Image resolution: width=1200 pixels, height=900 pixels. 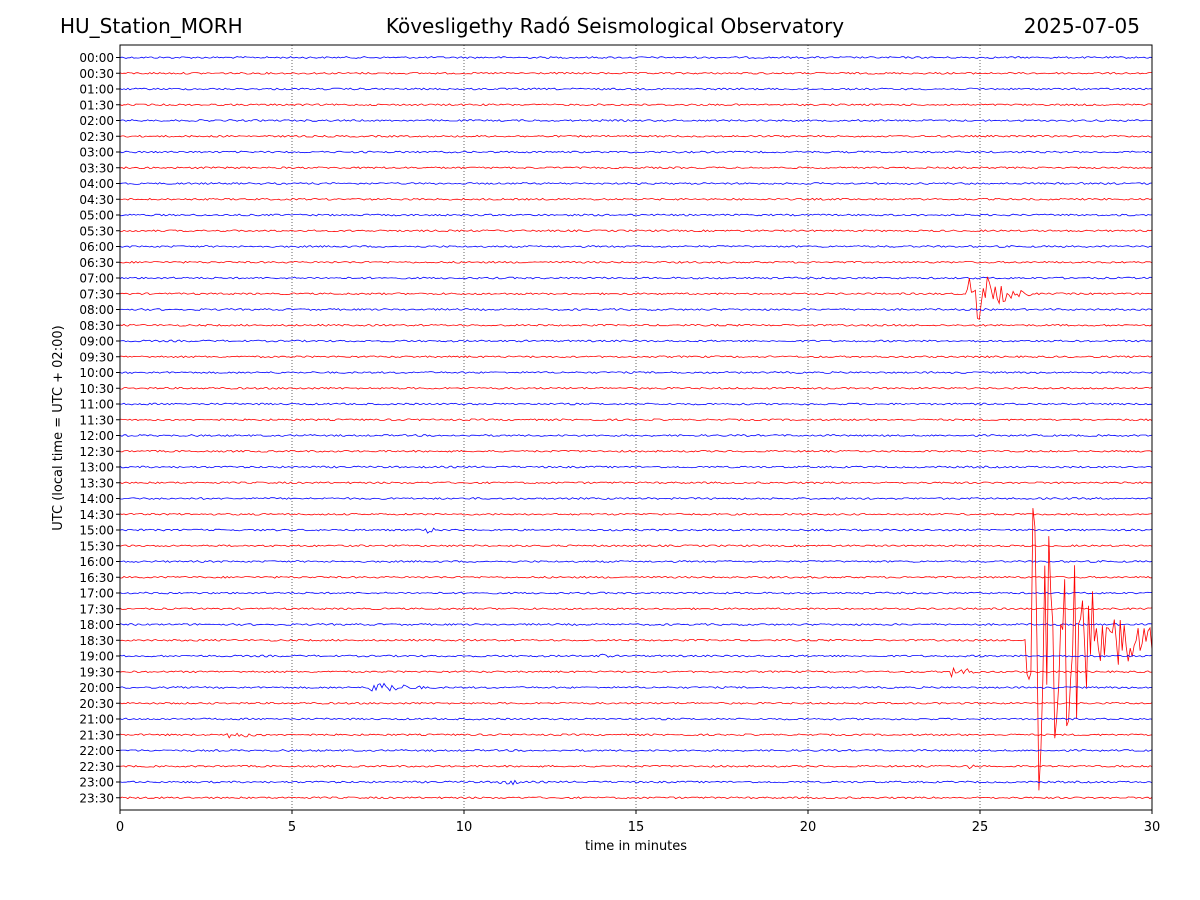 What do you see at coordinates (636, 655) in the screenshot?
I see `trace-line-1900` at bounding box center [636, 655].